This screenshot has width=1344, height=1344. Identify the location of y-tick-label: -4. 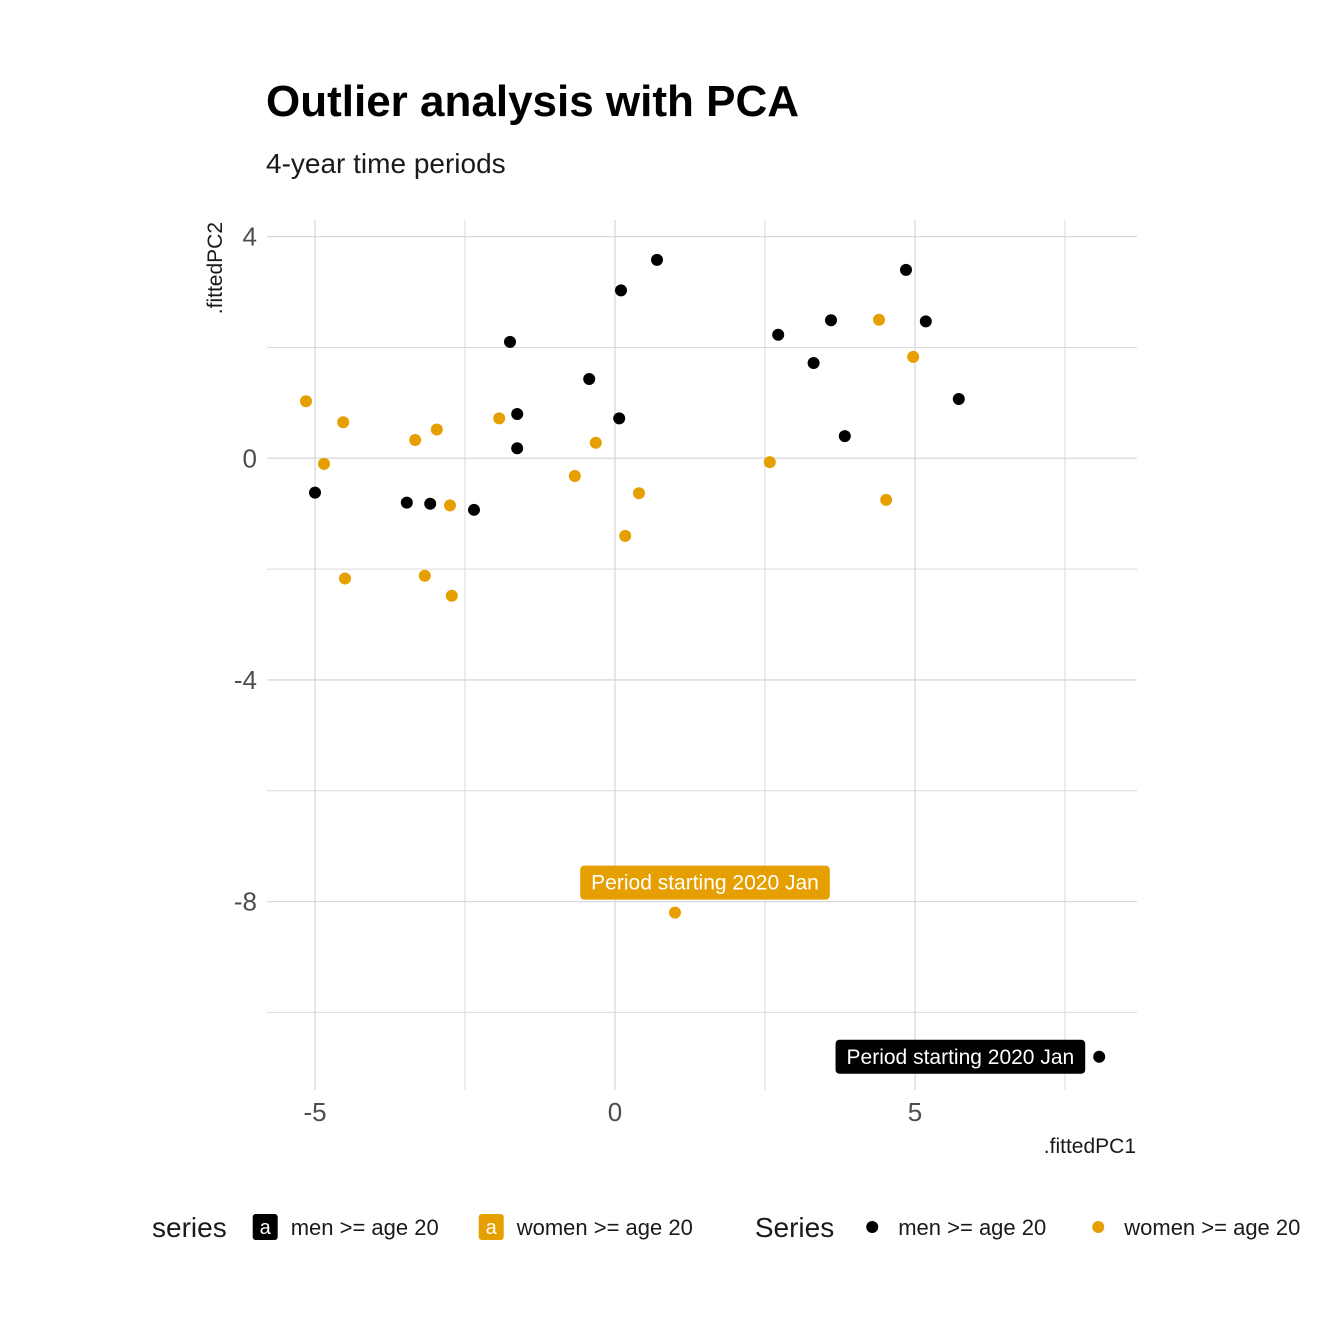
(245, 680).